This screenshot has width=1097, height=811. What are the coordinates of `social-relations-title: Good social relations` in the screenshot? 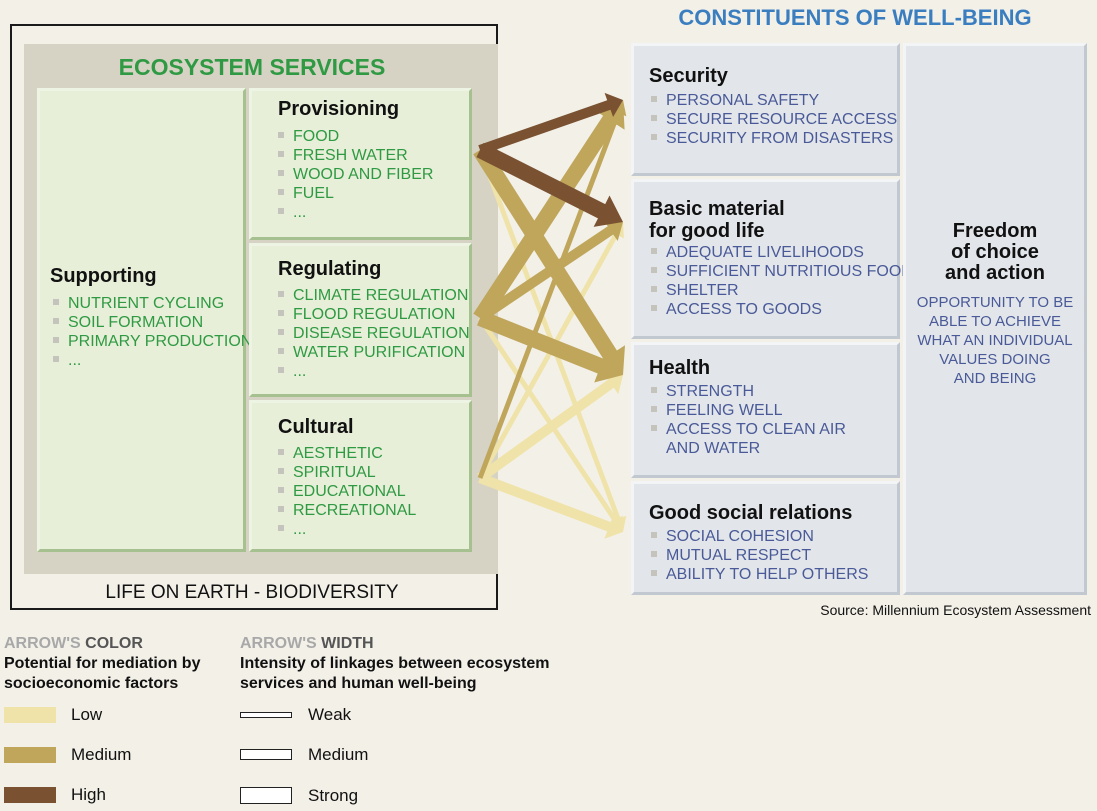 It's located at (751, 513).